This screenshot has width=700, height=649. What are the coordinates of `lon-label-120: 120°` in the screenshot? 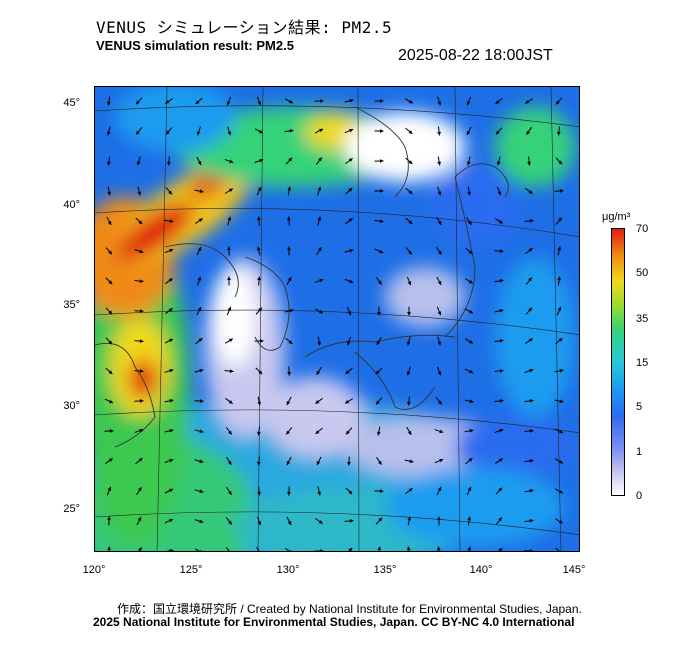 It's located at (94, 570).